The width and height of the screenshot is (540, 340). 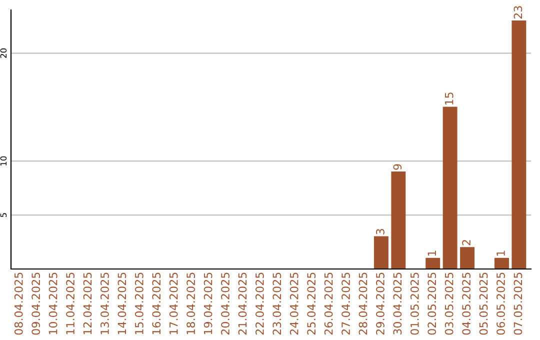 I want to click on x-tick-label: 19.04.2025, so click(x=208, y=303).